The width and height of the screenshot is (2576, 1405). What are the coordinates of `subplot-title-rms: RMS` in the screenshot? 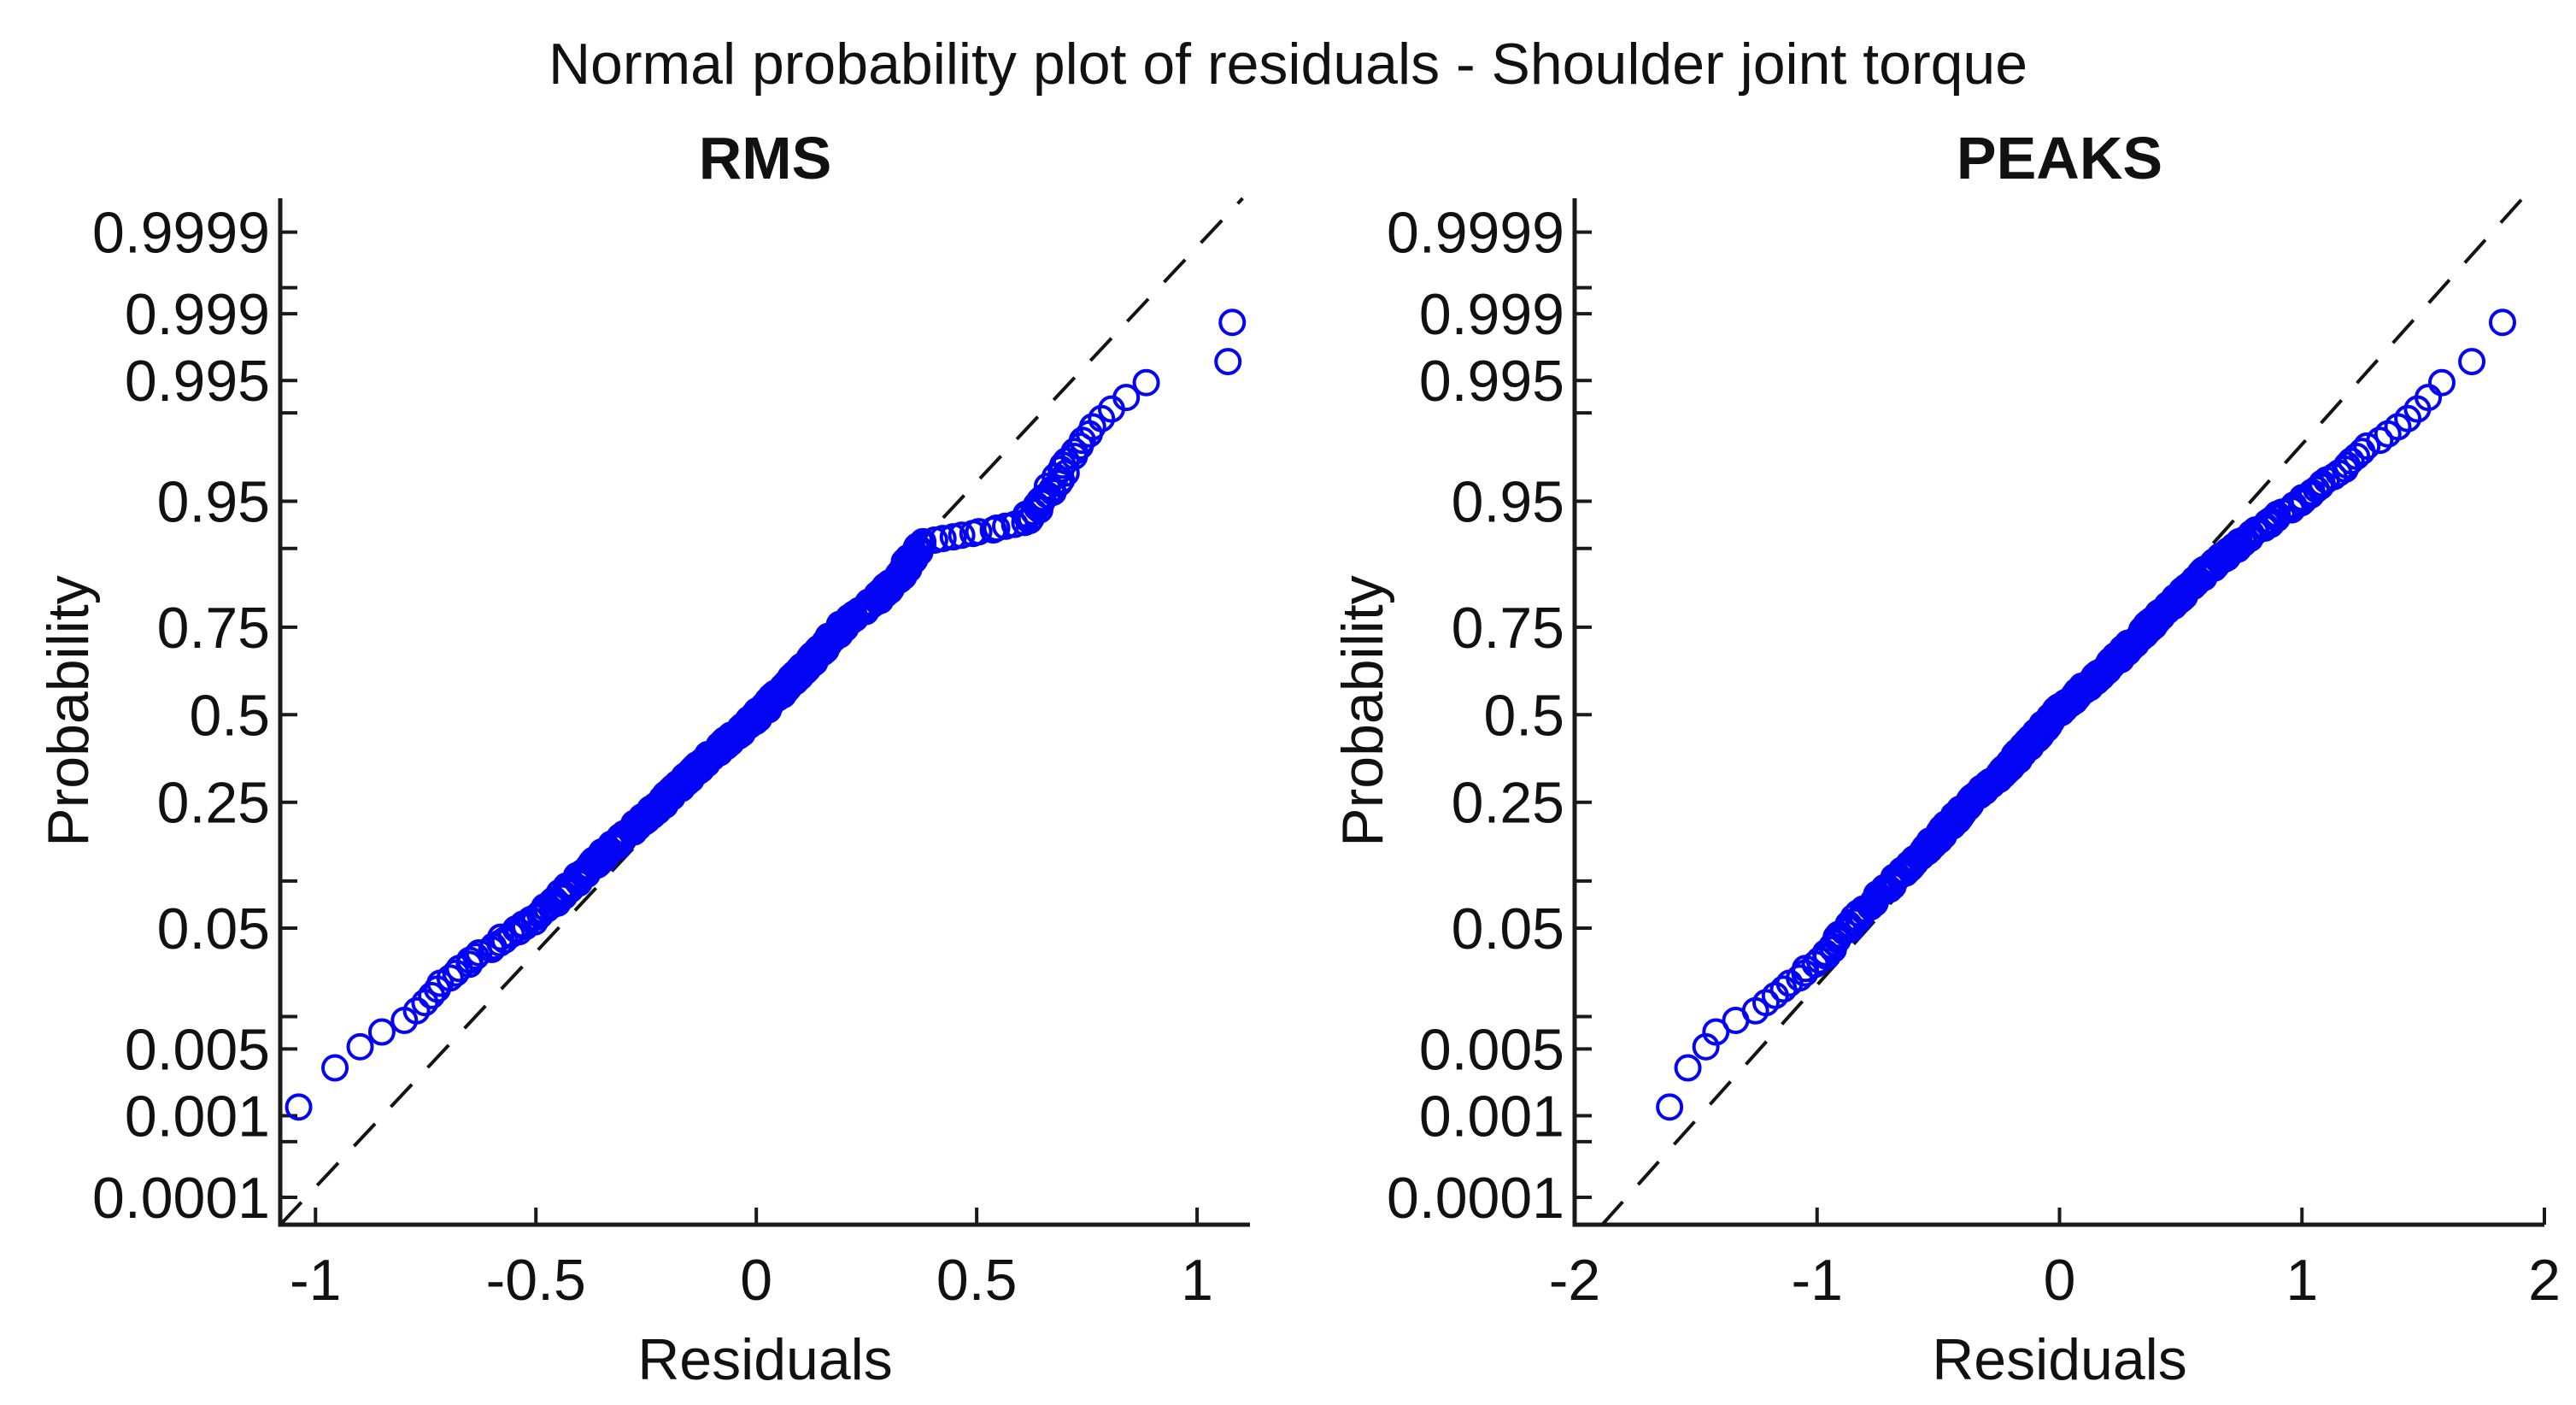 It's located at (765, 158).